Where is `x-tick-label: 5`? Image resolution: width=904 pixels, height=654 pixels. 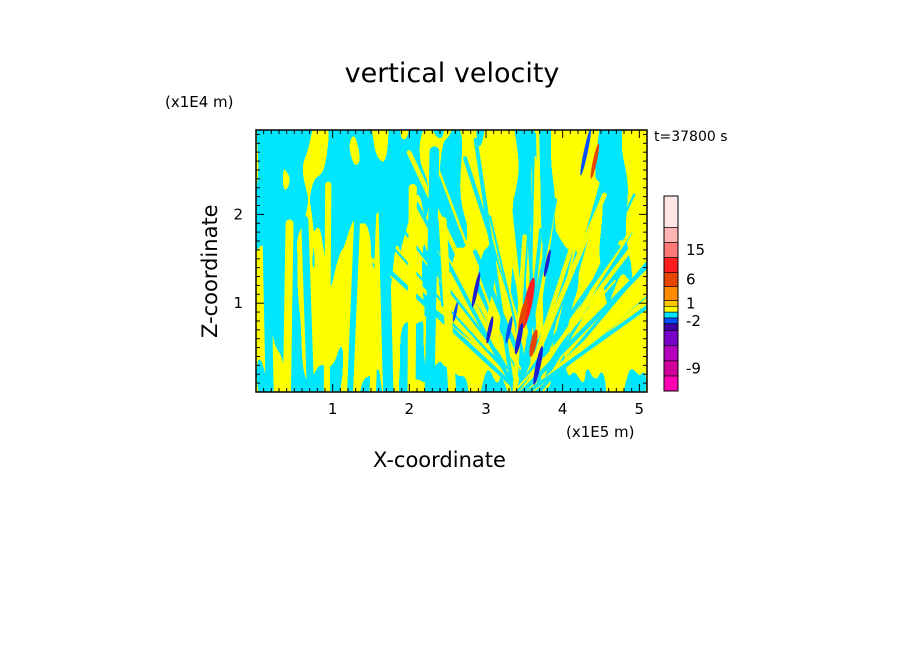
x-tick-label: 5 is located at coordinates (640, 409).